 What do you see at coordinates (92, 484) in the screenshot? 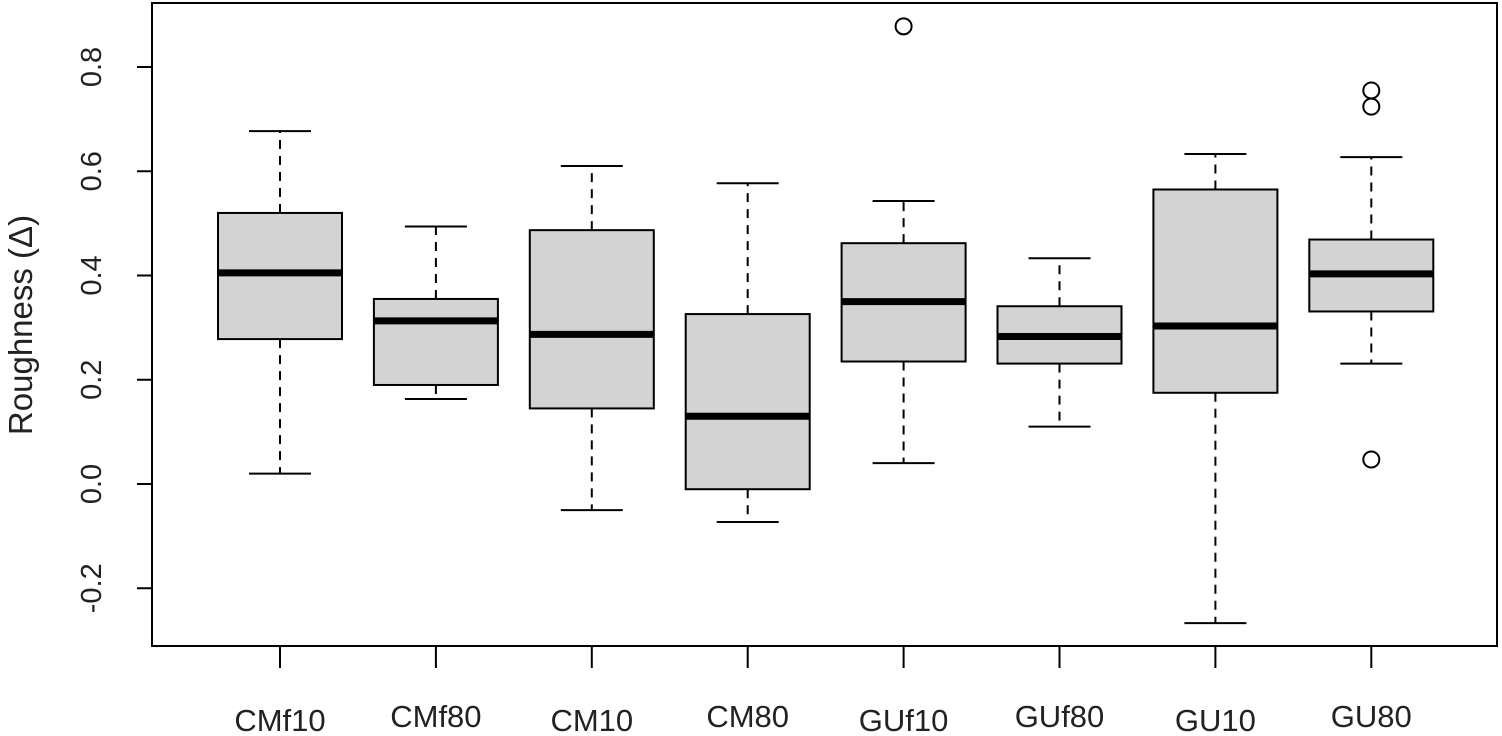
I see `y-tick-label: 0.0` at bounding box center [92, 484].